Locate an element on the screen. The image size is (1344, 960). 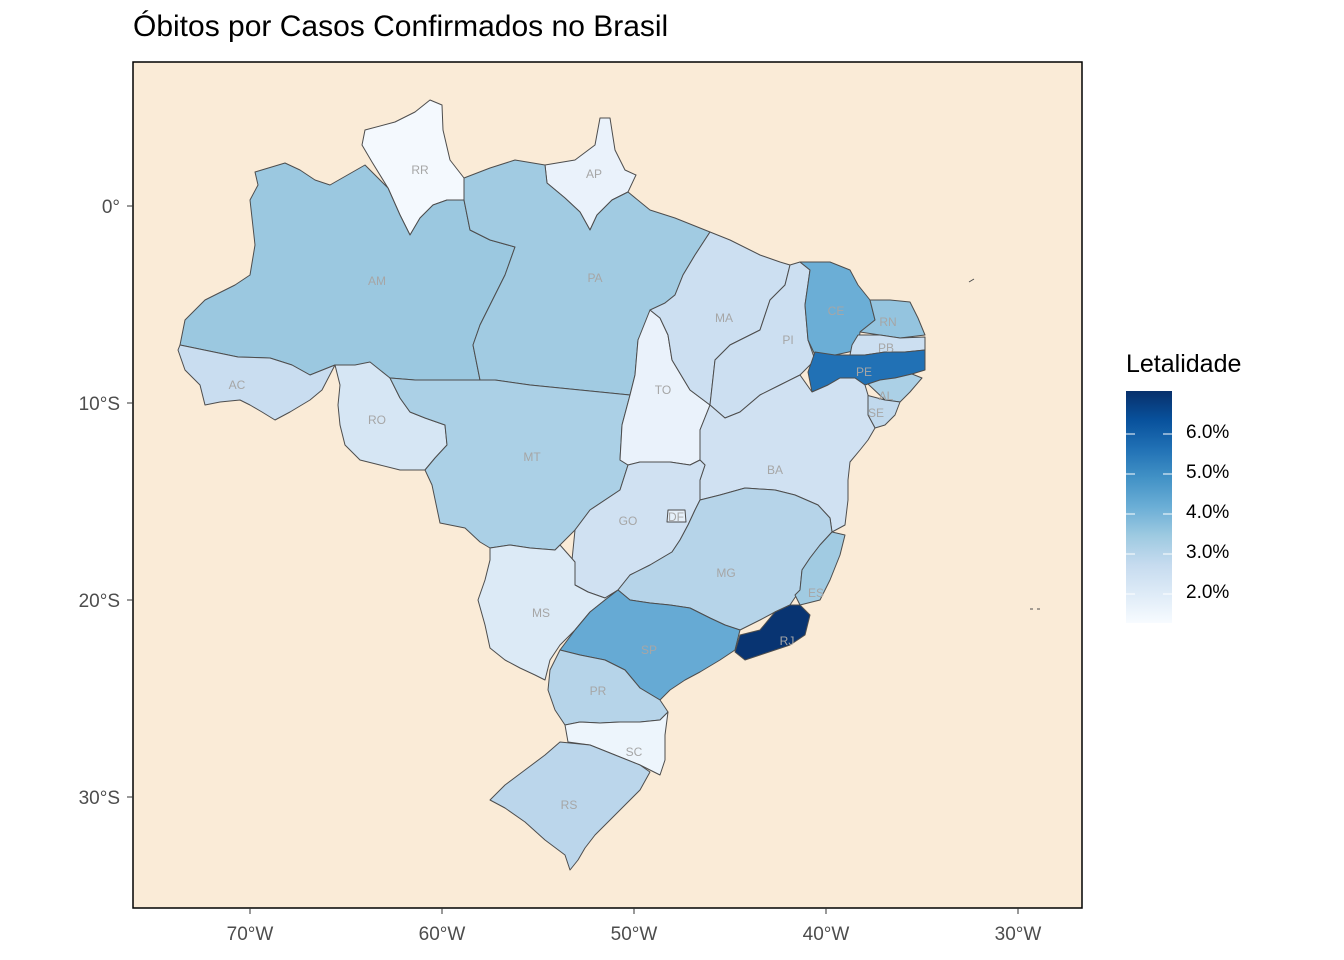
state-label-RJ: RJ is located at coordinates (787, 641).